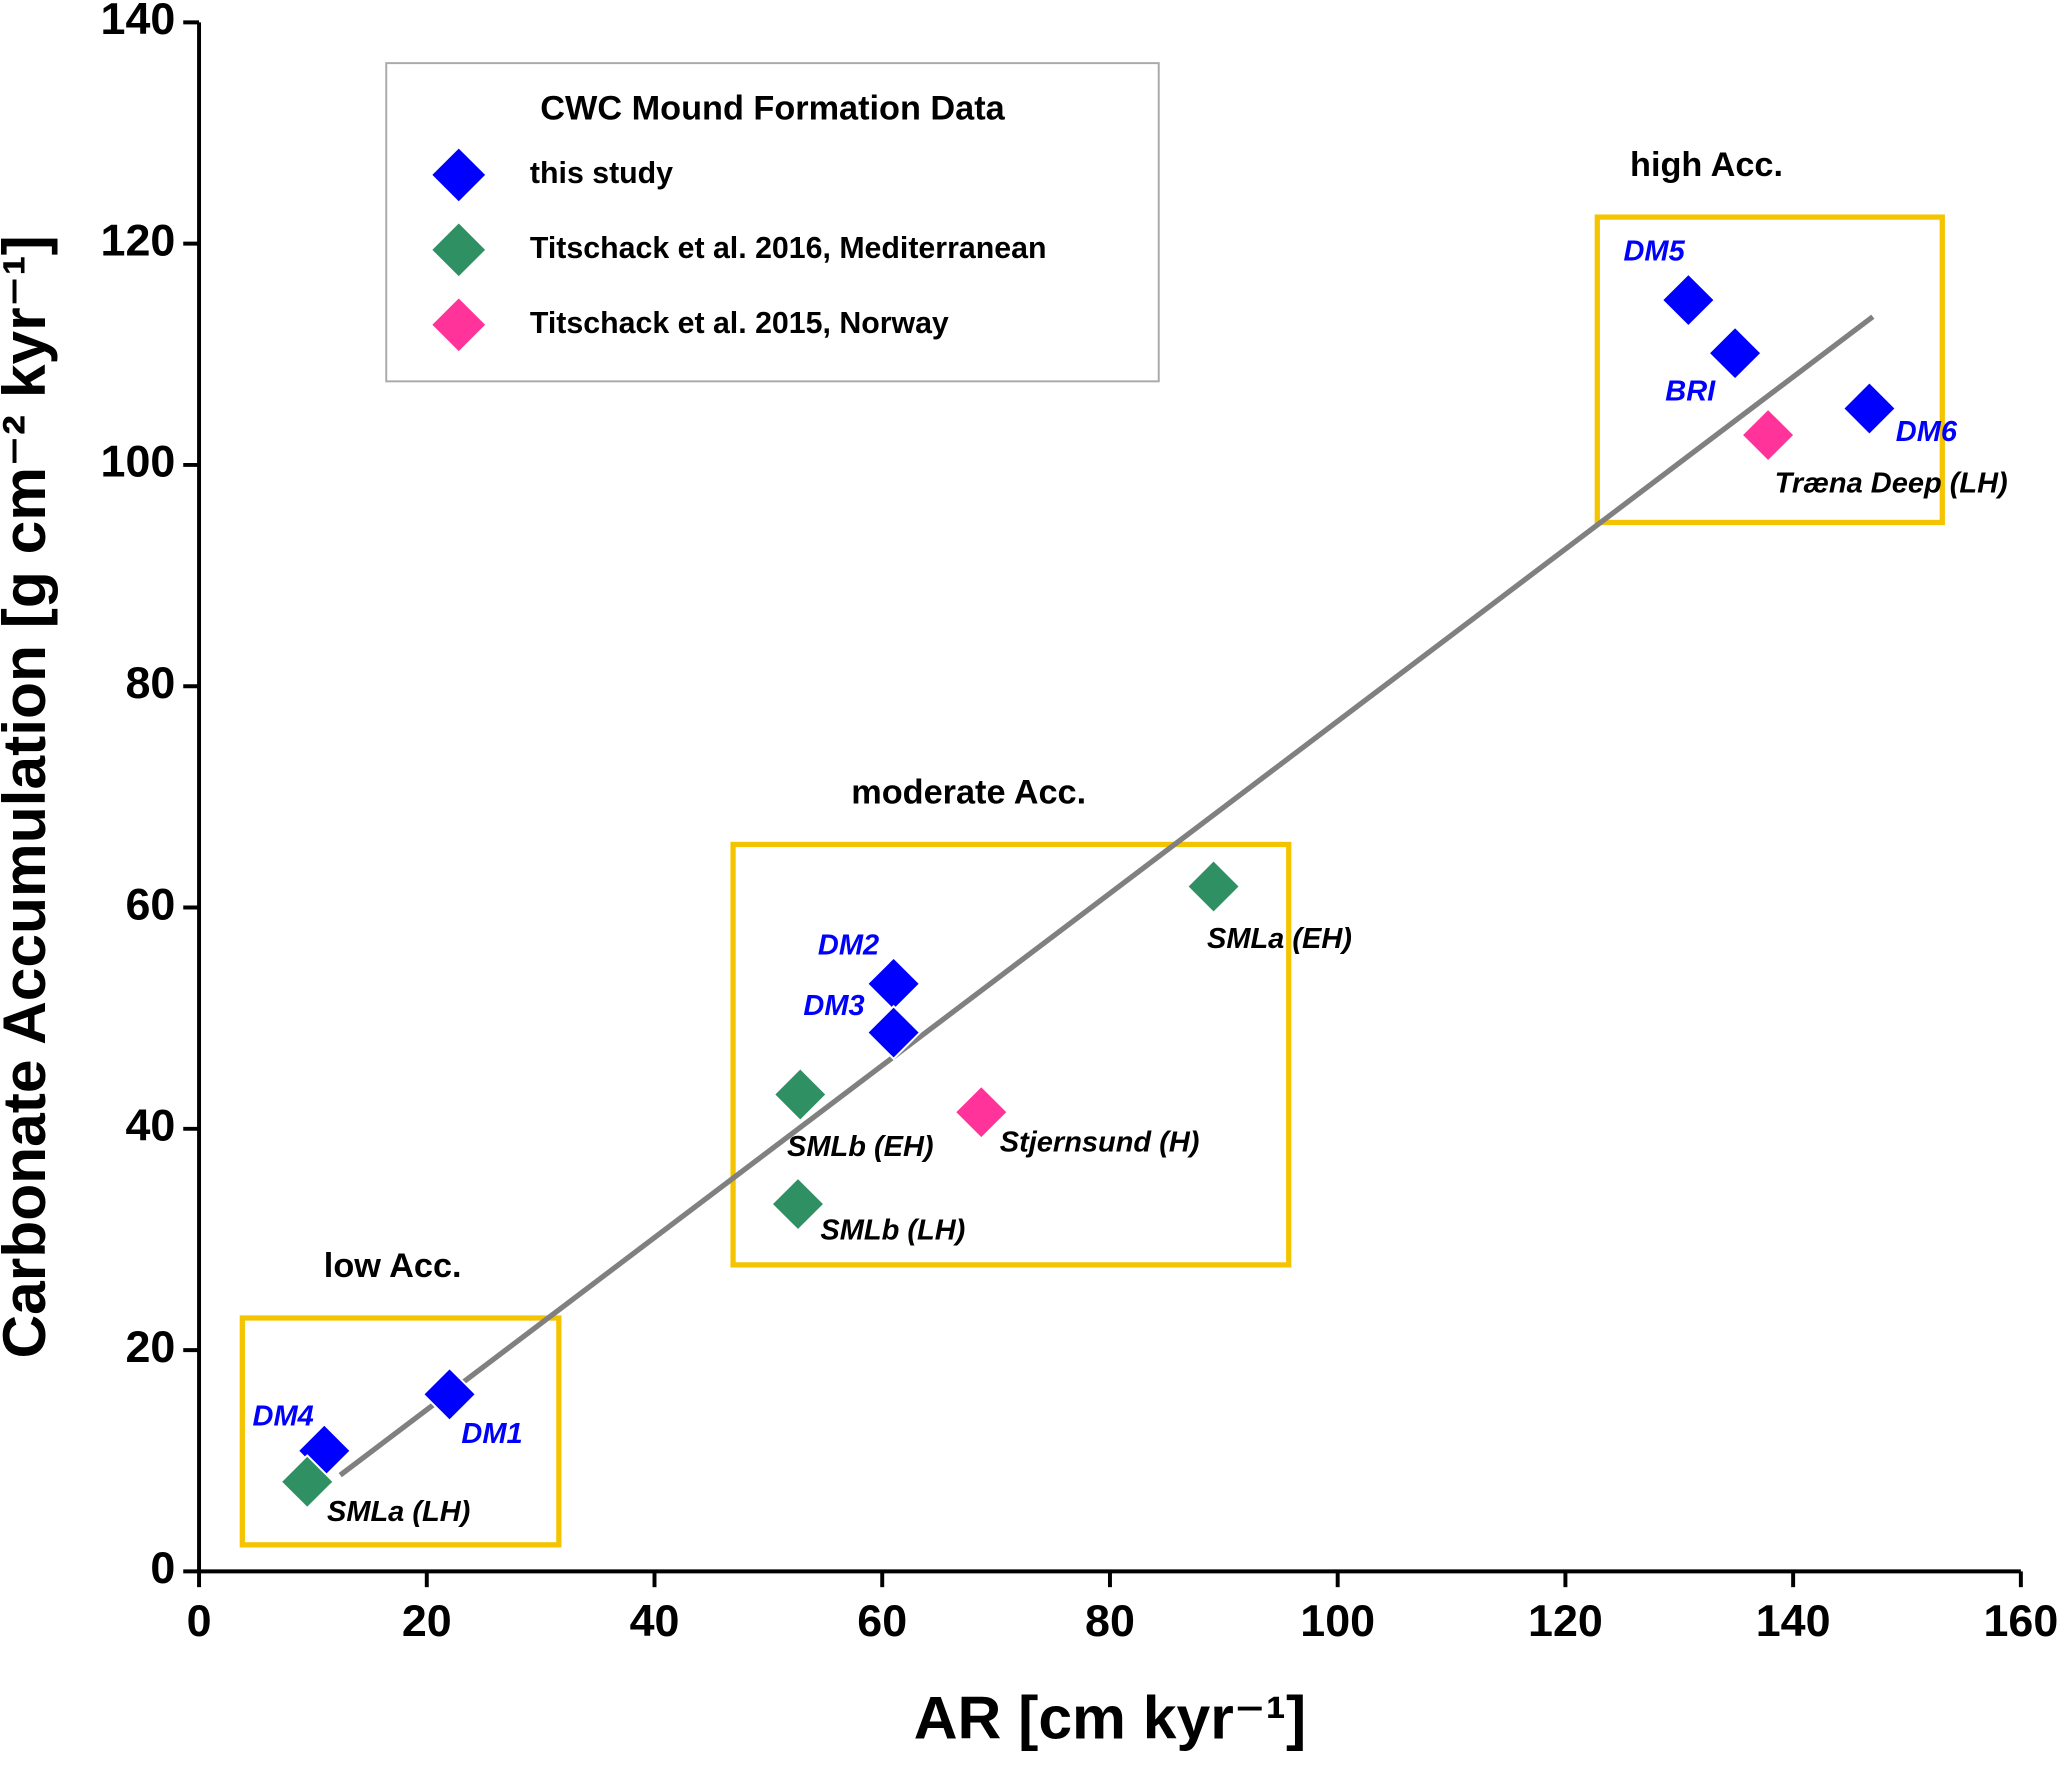 Image resolution: width=2067 pixels, height=1766 pixels. Describe the element at coordinates (772, 109) in the screenshot. I see `legend-title: CWC Mound Formation Data` at that location.